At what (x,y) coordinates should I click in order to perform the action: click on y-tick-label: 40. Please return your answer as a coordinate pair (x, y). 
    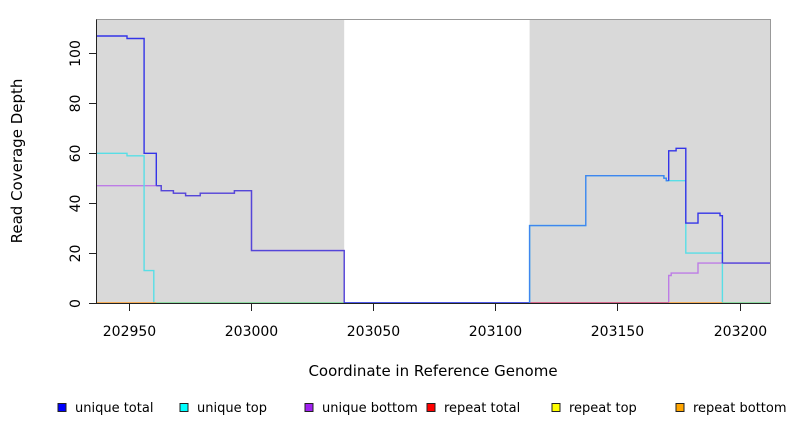
    Looking at the image, I should click on (76, 204).